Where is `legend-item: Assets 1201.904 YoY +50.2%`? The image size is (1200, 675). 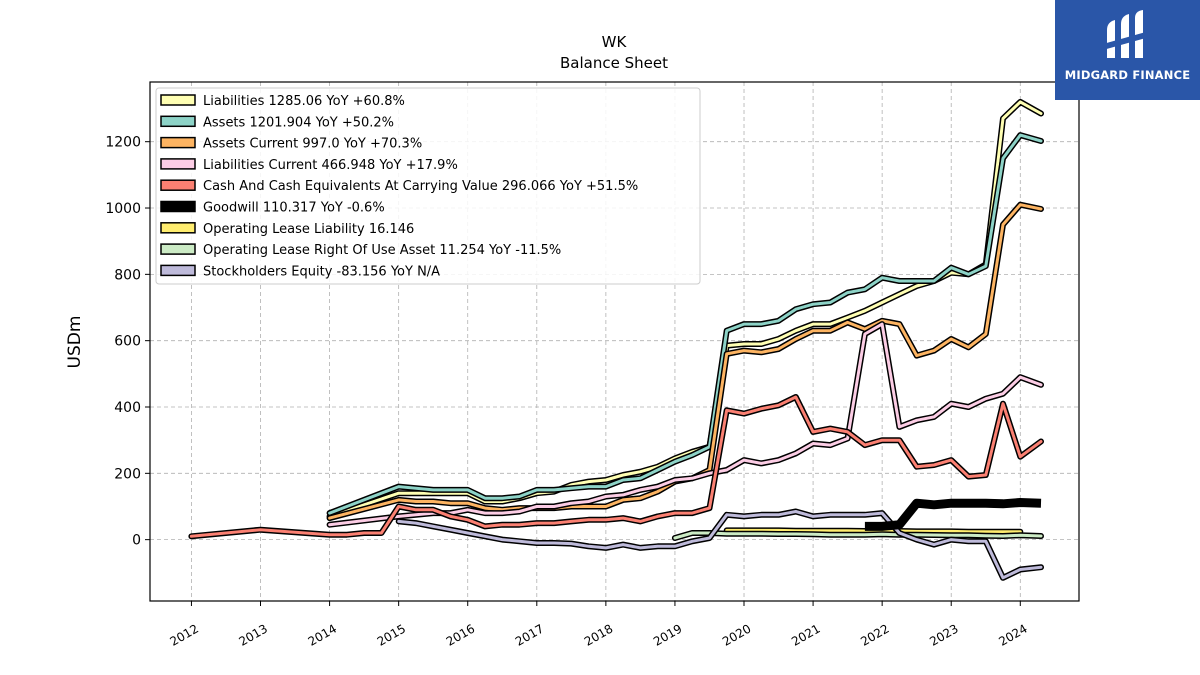
legend-item: Assets 1201.904 YoY +50.2% is located at coordinates (277, 122).